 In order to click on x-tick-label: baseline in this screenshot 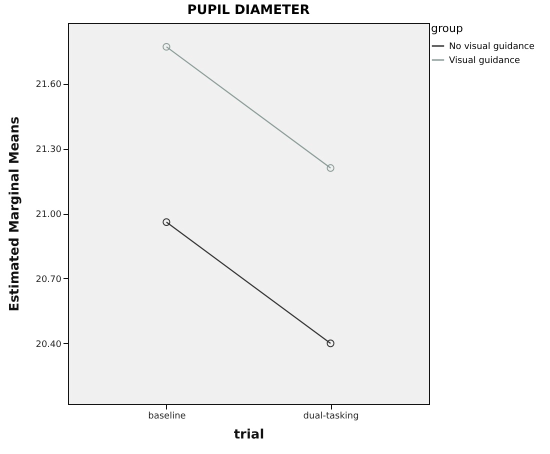, I will do `click(167, 417)`.